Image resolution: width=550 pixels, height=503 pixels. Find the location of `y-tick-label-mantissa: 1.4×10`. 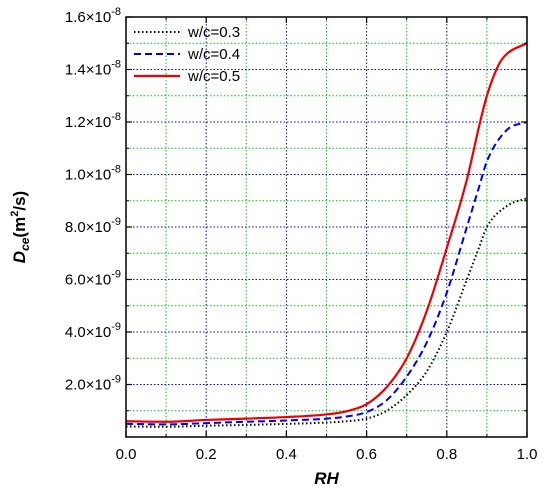

y-tick-label-mantissa: 1.4×10 is located at coordinates (88, 70).